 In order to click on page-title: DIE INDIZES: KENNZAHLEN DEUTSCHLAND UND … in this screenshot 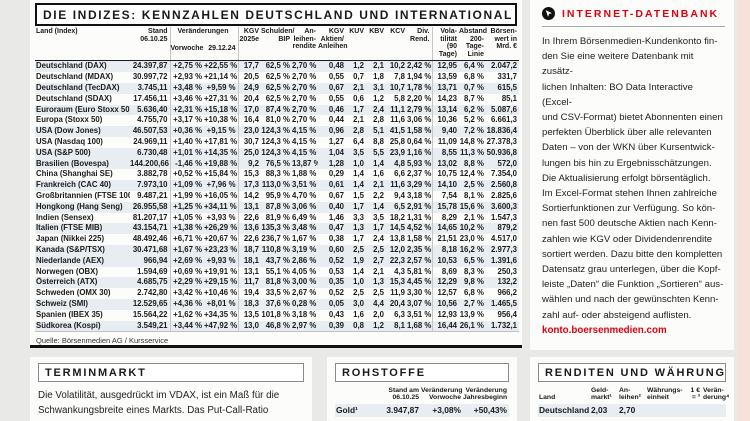, I will do `click(276, 14)`.